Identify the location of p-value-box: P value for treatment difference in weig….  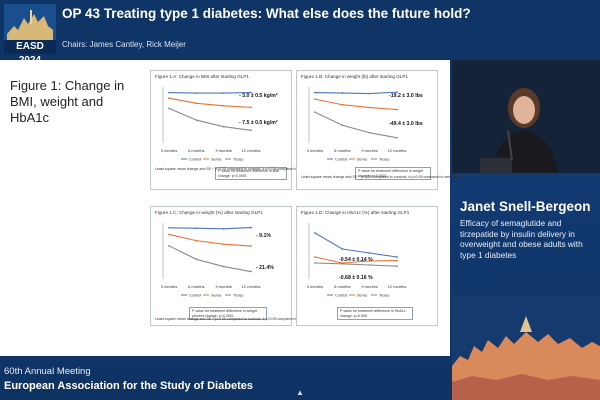
(228, 313).